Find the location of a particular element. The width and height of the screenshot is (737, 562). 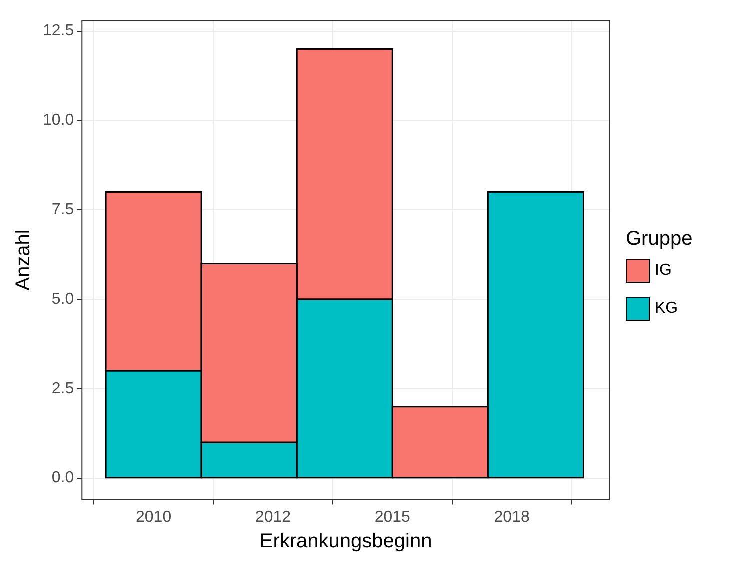

y-tick-label: 10.0 is located at coordinates (58, 121).